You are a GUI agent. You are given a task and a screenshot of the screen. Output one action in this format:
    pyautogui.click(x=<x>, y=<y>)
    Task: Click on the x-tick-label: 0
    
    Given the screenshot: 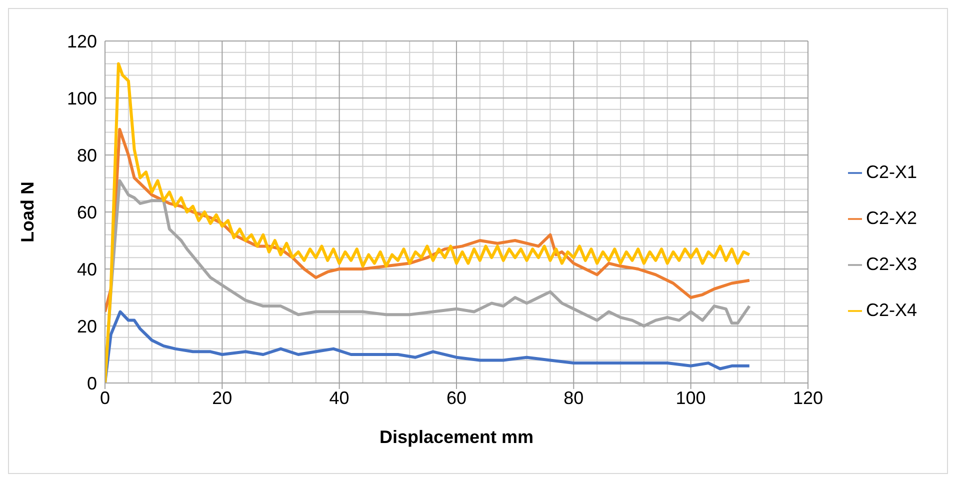 What is the action you would take?
    pyautogui.click(x=105, y=398)
    